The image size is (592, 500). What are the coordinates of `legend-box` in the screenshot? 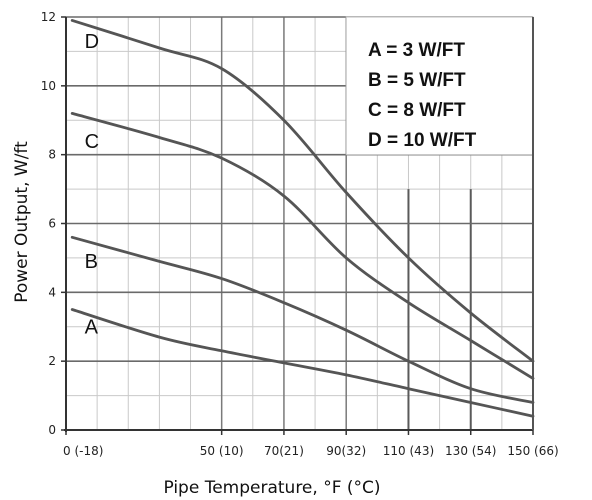 It's located at (439, 86).